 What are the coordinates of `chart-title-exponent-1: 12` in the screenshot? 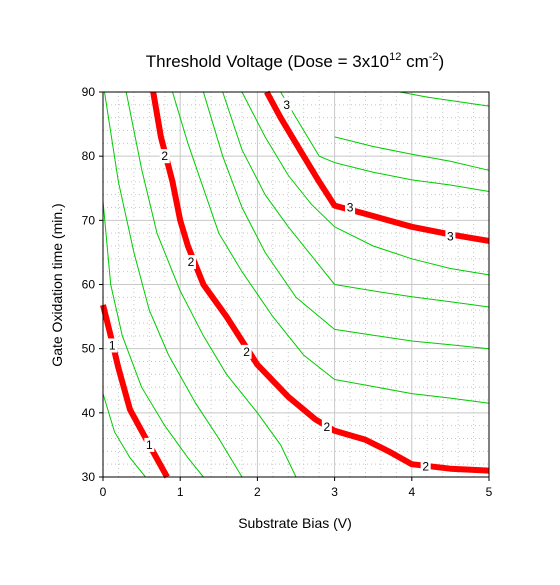 It's located at (395, 57).